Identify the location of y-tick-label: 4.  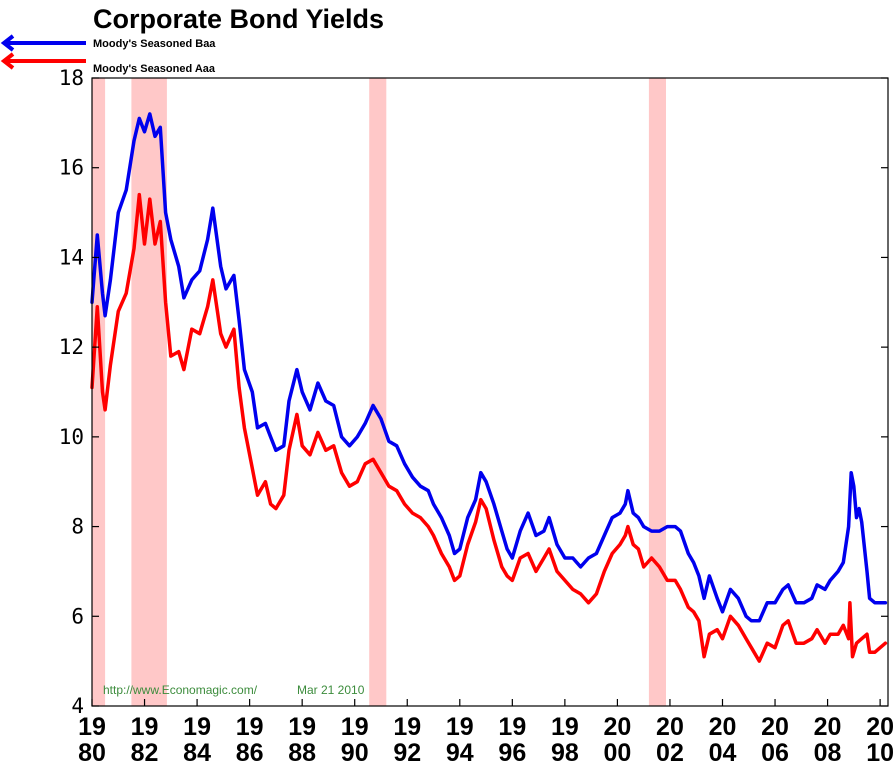
(77, 706).